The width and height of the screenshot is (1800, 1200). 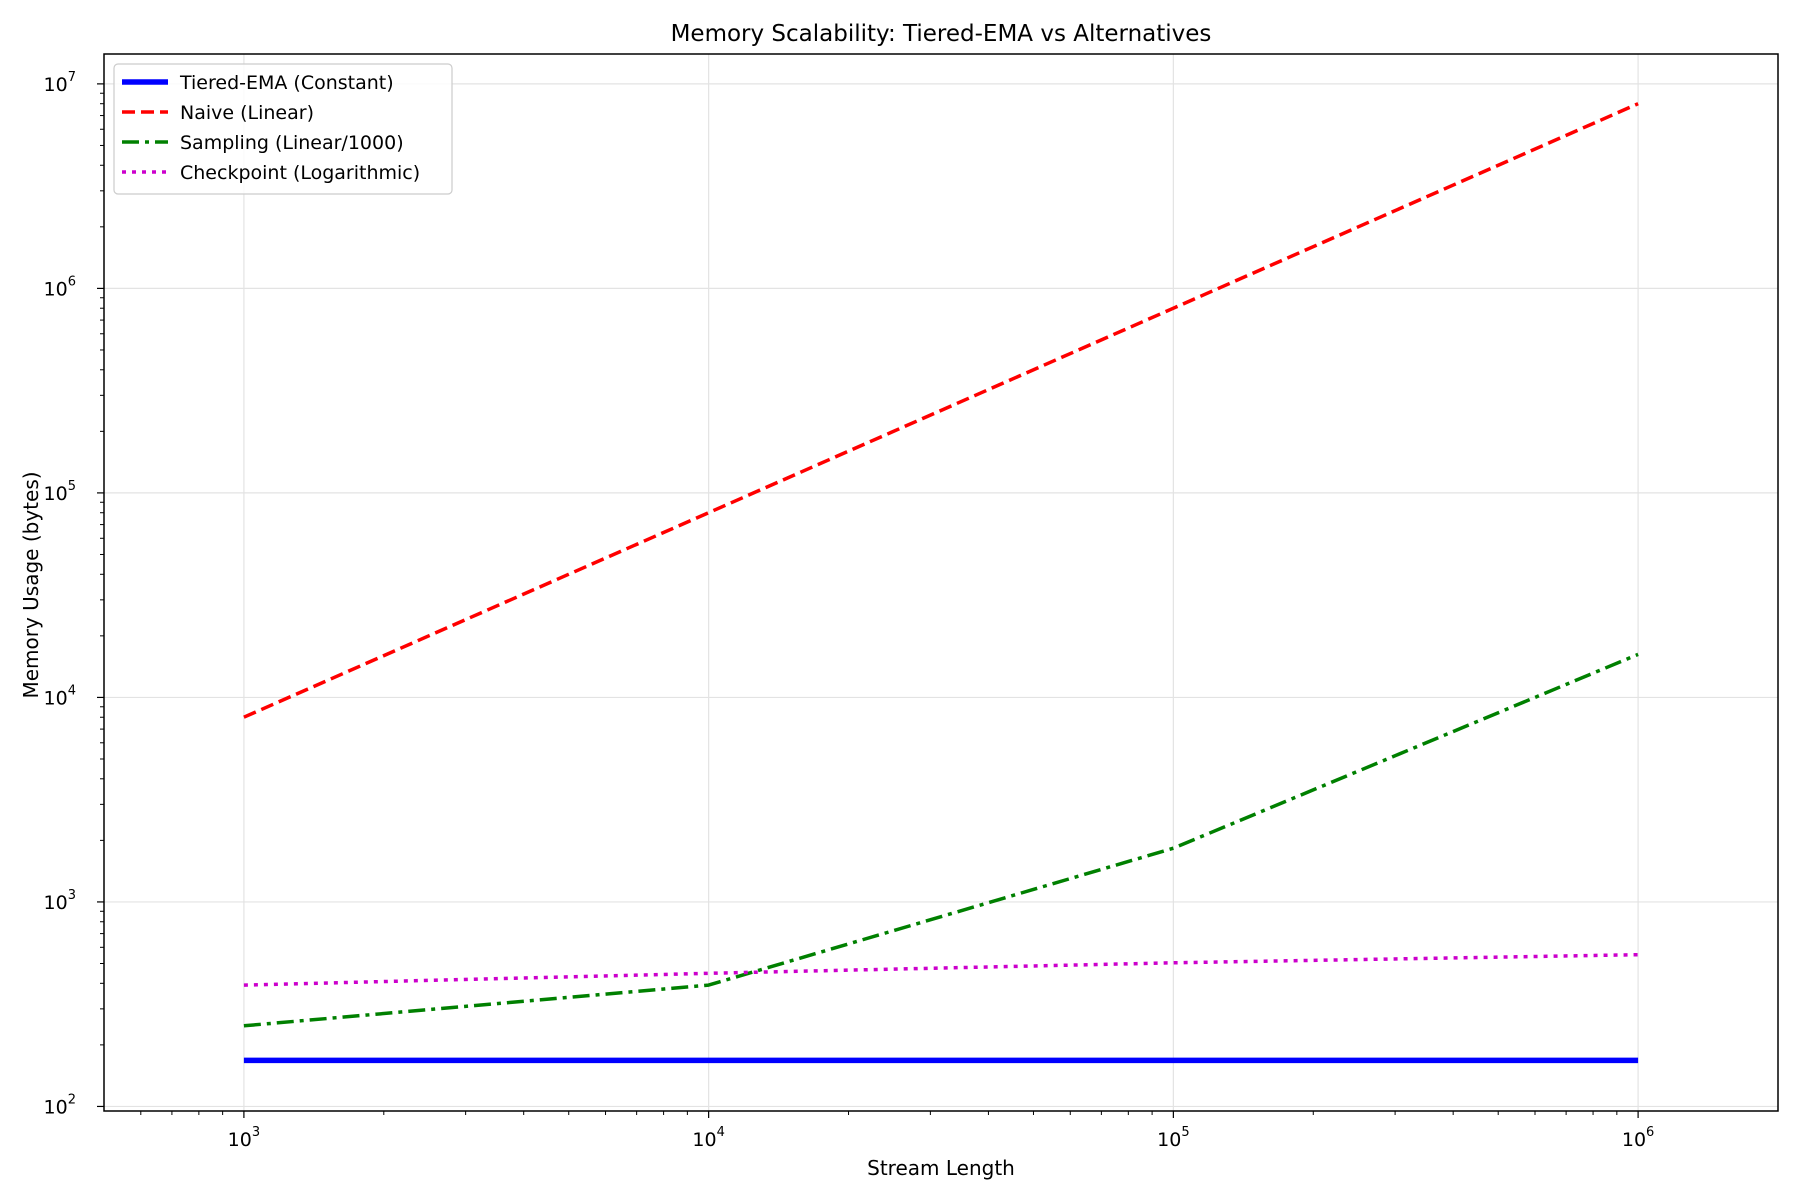 I want to click on legend-box, so click(x=283, y=129).